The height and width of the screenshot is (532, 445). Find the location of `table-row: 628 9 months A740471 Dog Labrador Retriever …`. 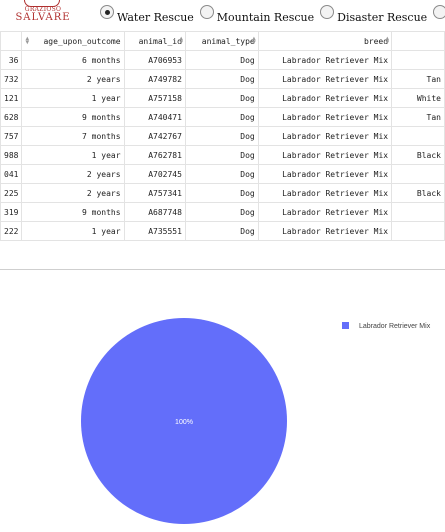

table-row: 628 9 months A740471 Dog Labrador Retriever … is located at coordinates (222, 117).